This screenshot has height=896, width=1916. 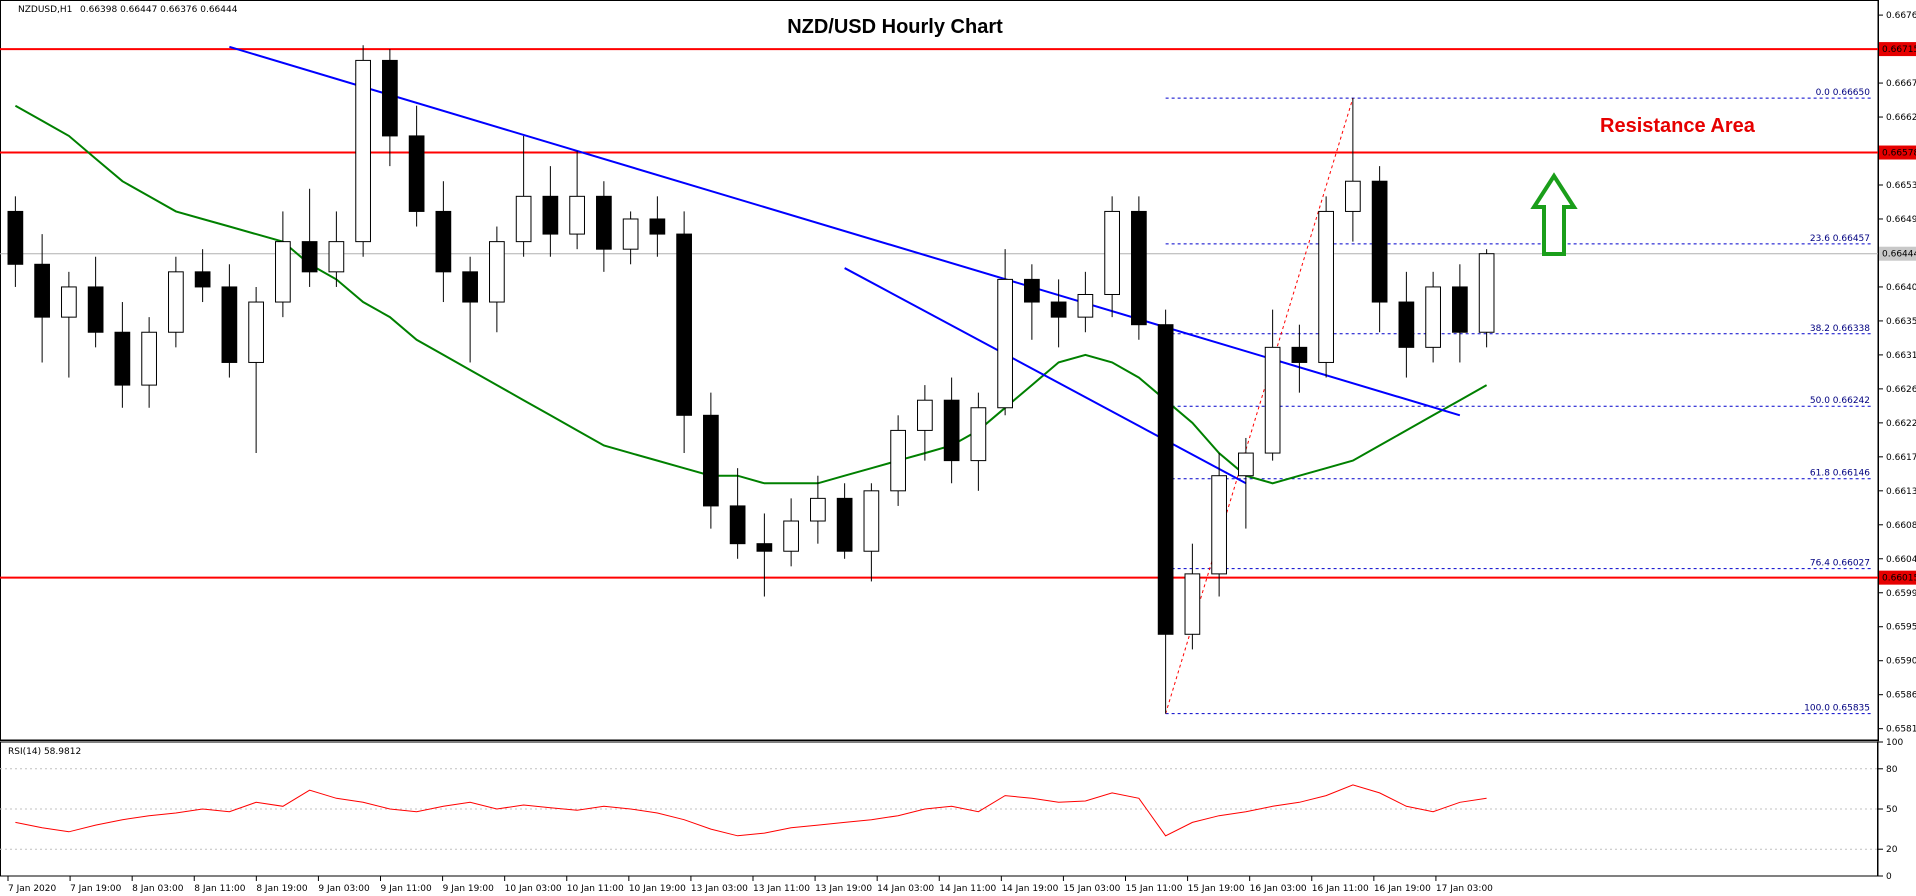 What do you see at coordinates (1892, 810) in the screenshot?
I see `rsi-tick-label: 50` at bounding box center [1892, 810].